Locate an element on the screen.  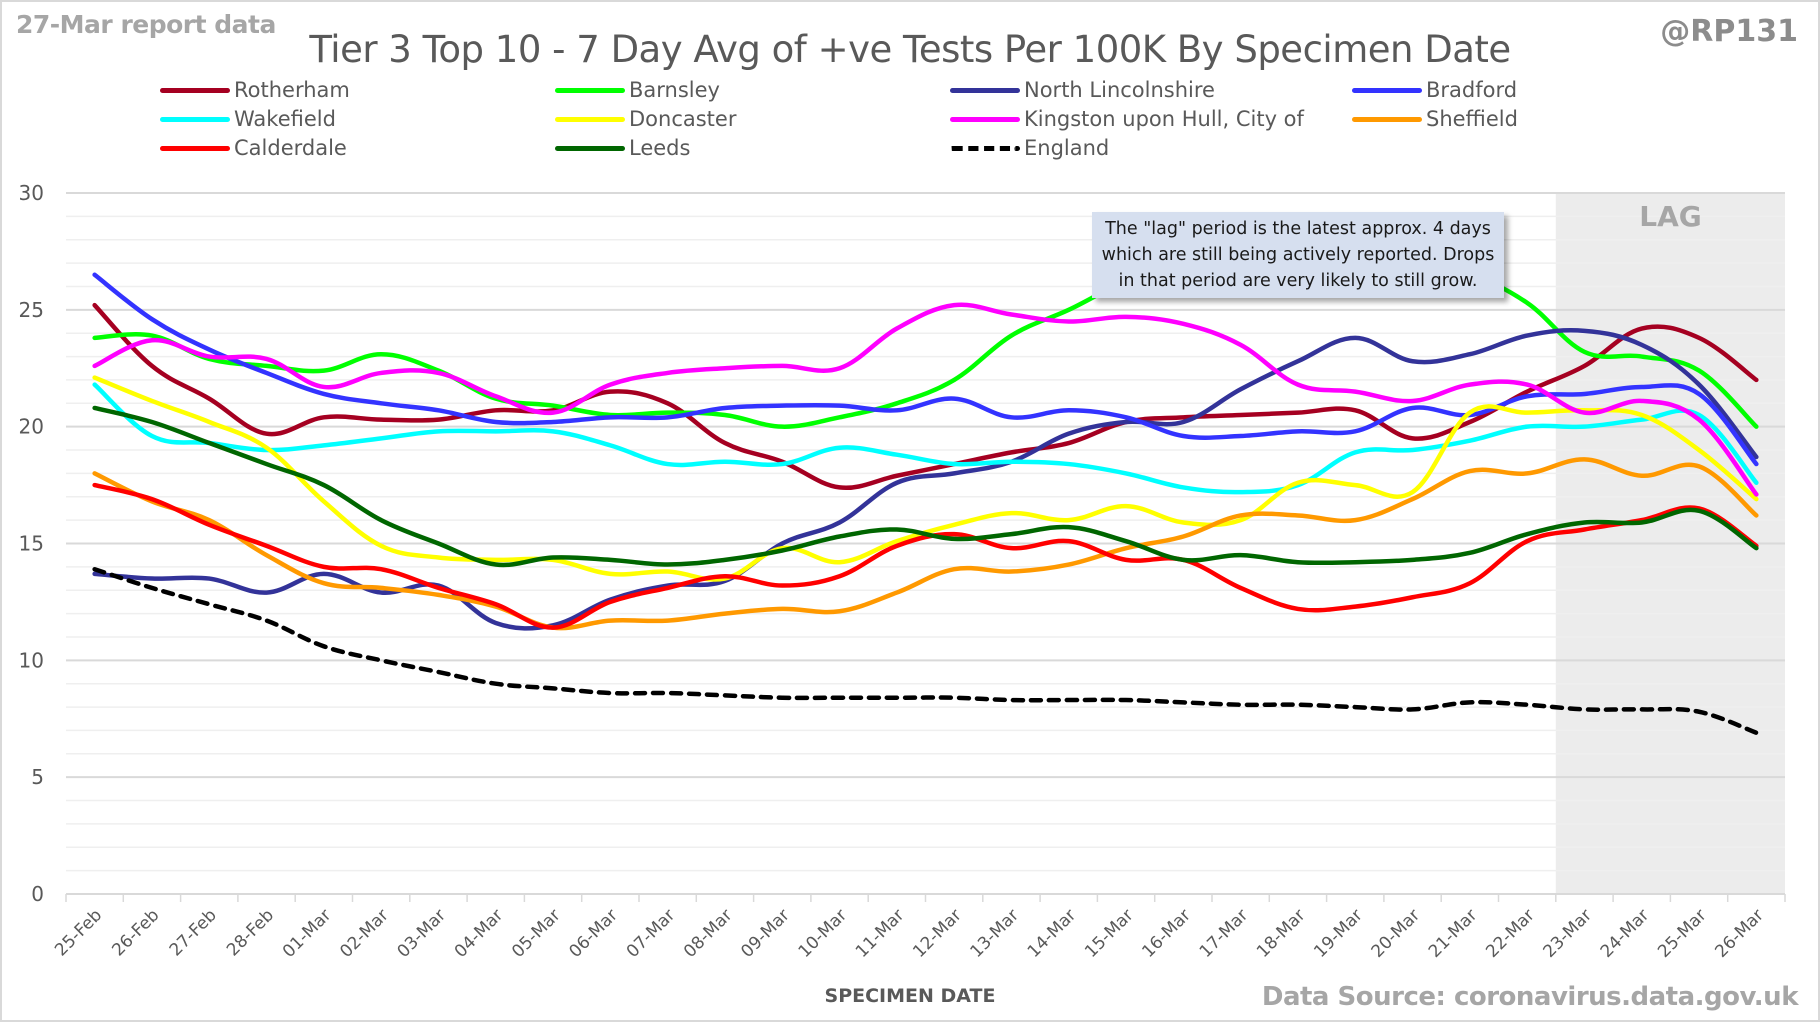
legend-item-leeds: Leeds is located at coordinates (622, 148).